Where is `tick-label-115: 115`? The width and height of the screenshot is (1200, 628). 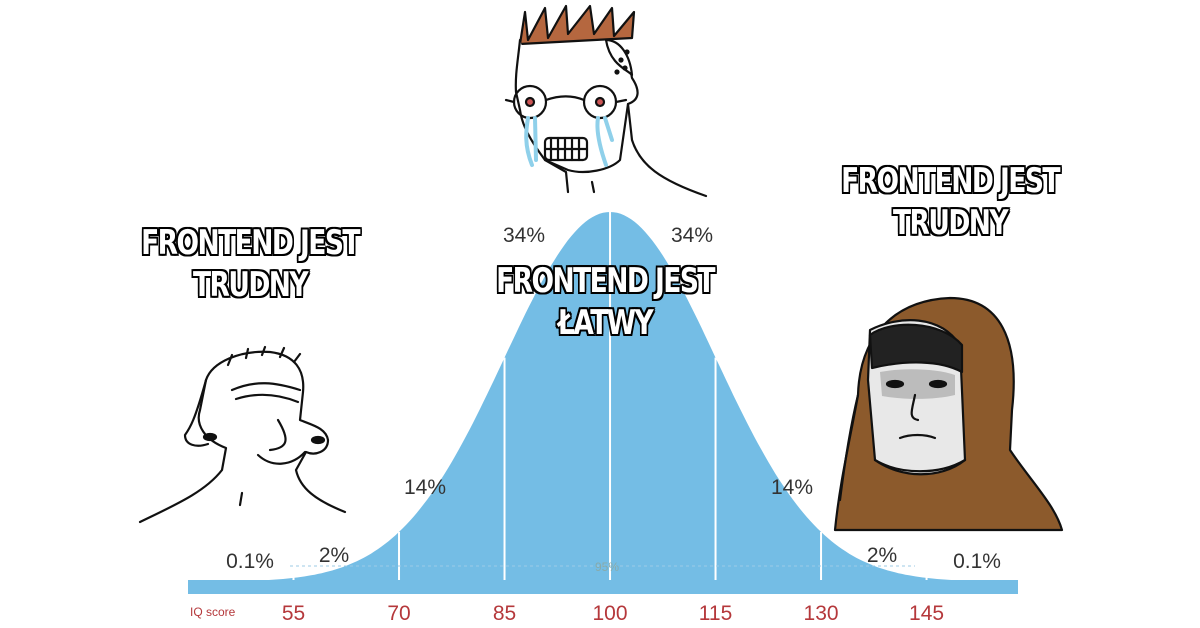 tick-label-115: 115 is located at coordinates (715, 613).